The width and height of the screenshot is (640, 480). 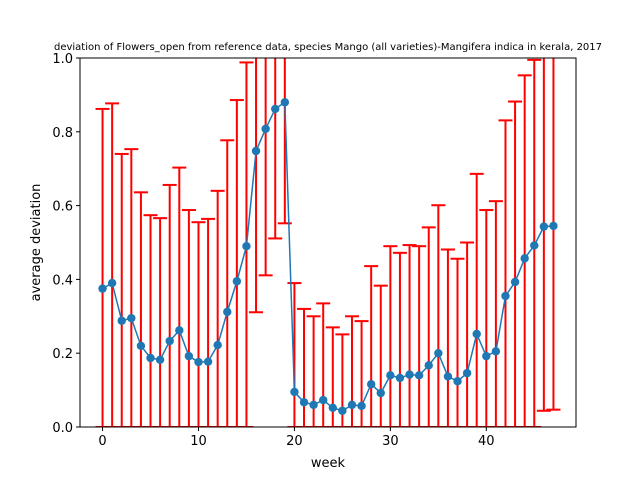 I want to click on y-tick-label: 0.6, so click(x=62, y=207).